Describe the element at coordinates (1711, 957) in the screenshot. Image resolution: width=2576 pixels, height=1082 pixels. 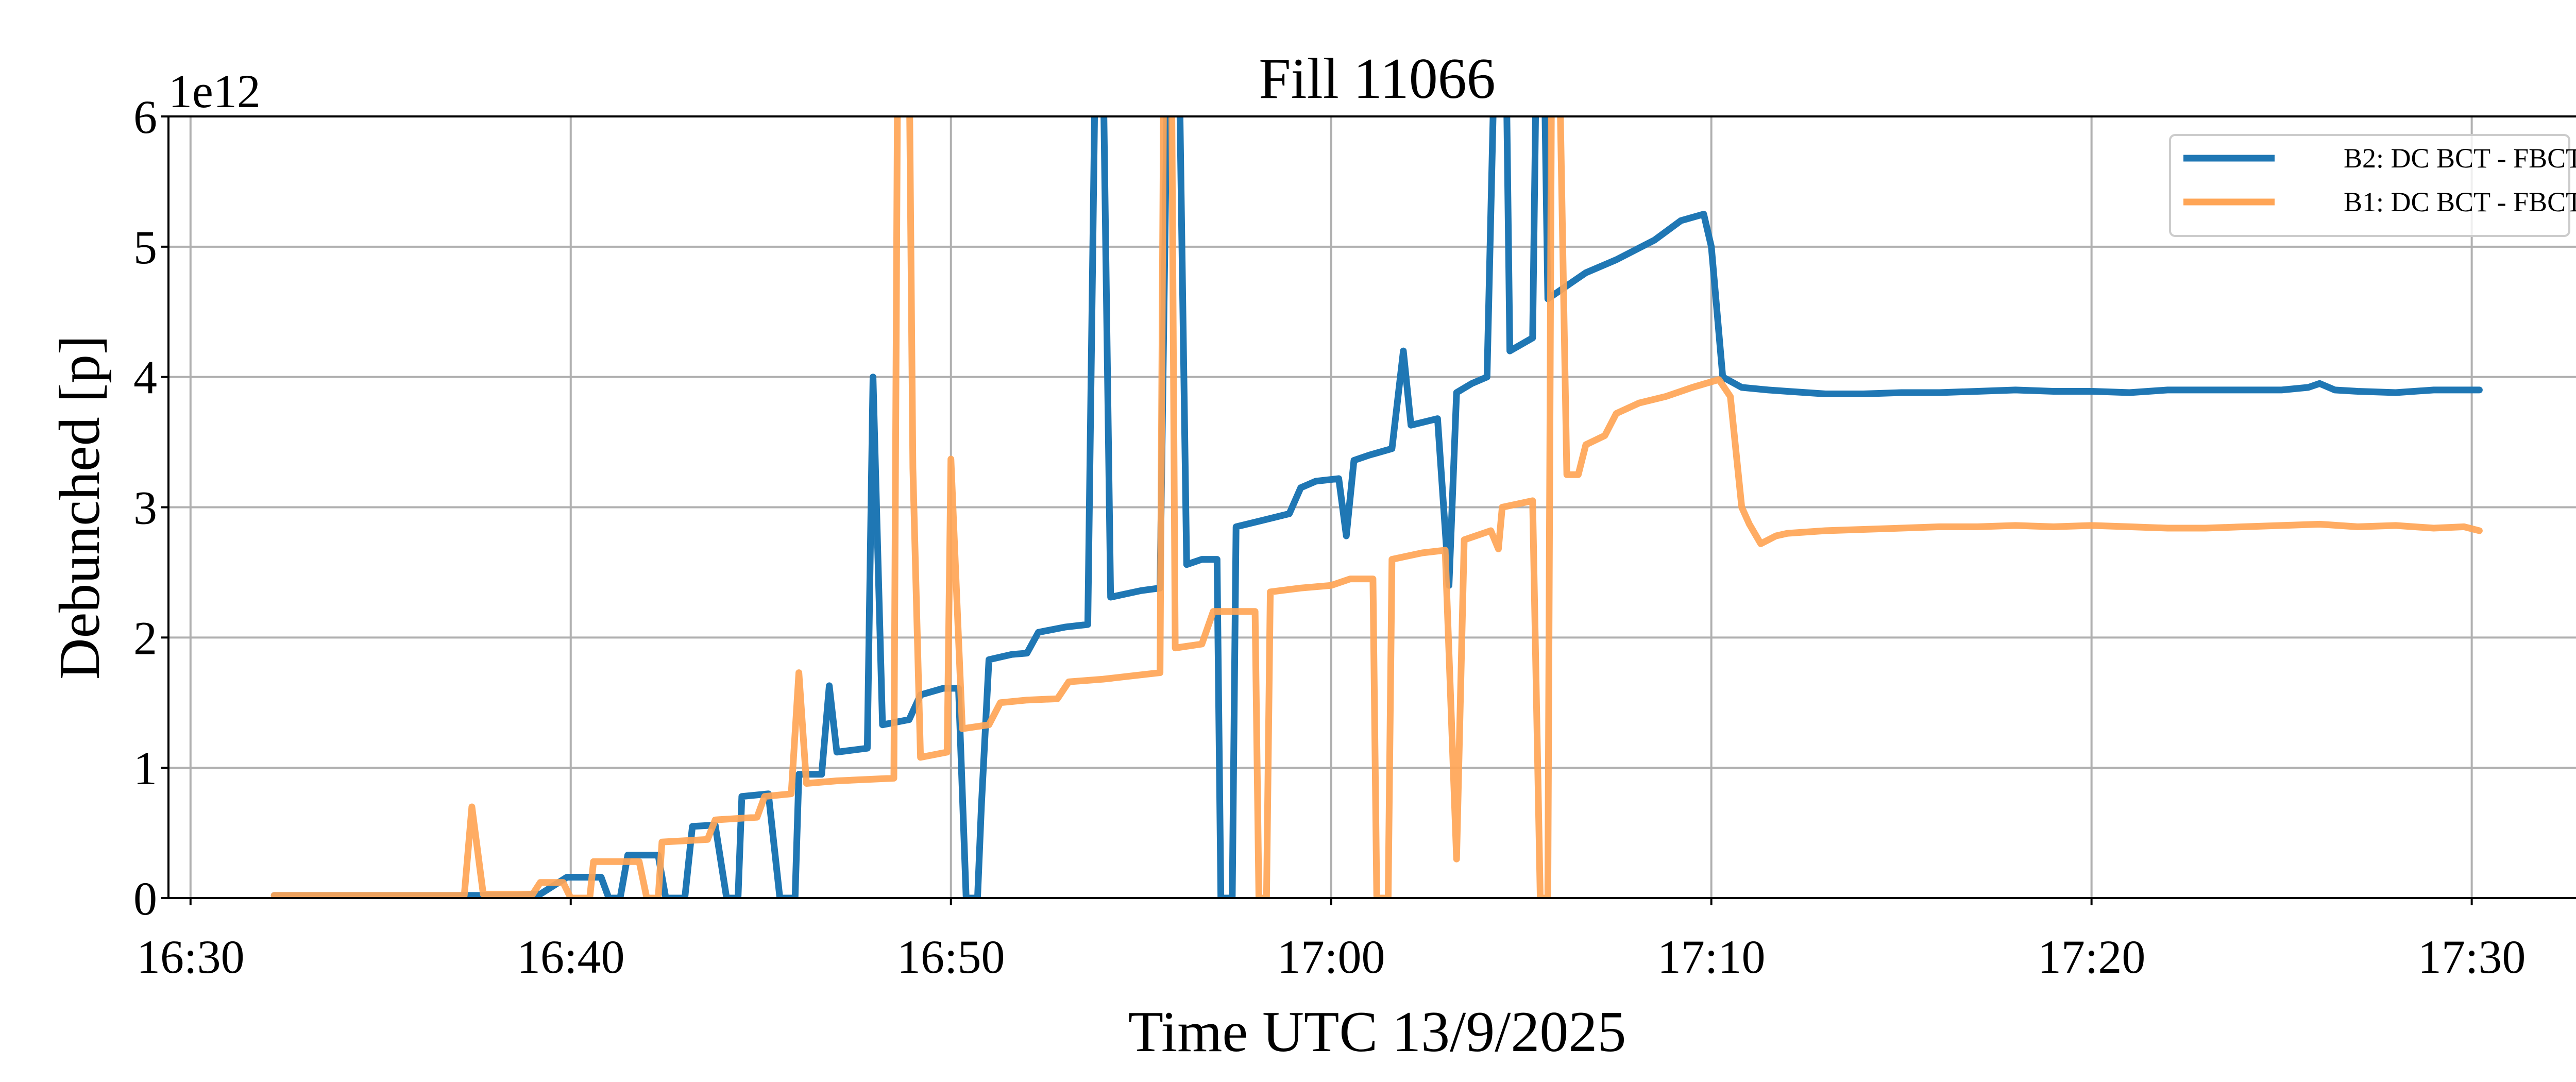
I see `x-tick-label: 17:10` at that location.